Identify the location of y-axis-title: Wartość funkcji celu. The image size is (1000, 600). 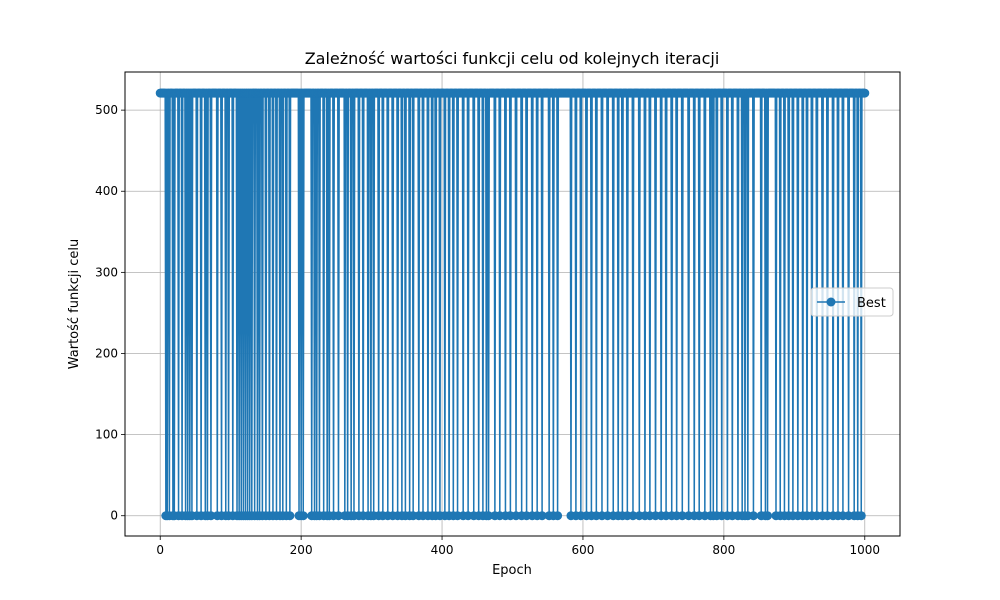
(74, 304).